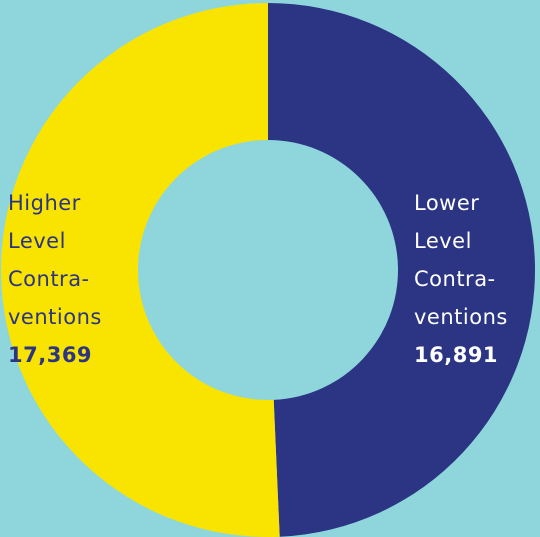 This screenshot has width=540, height=537. What do you see at coordinates (461, 260) in the screenshot?
I see `segment-label: Lower Level Contra-ventions` at bounding box center [461, 260].